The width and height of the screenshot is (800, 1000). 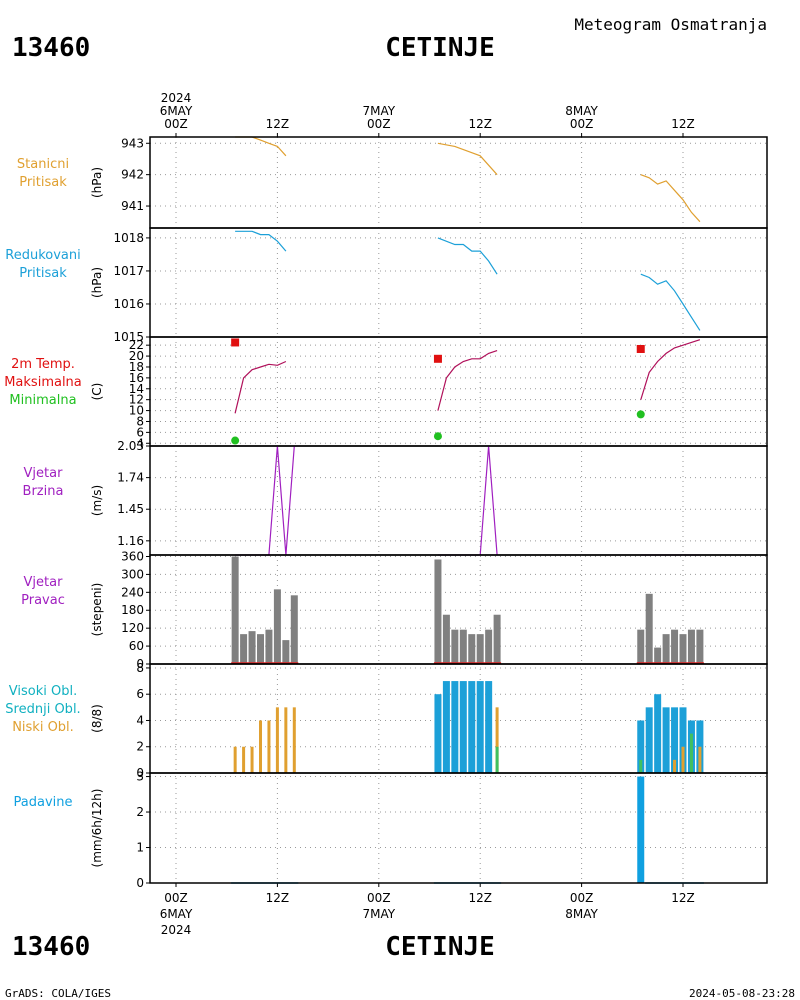 What do you see at coordinates (132, 610) in the screenshot?
I see `y-tick-label: 180` at bounding box center [132, 610].